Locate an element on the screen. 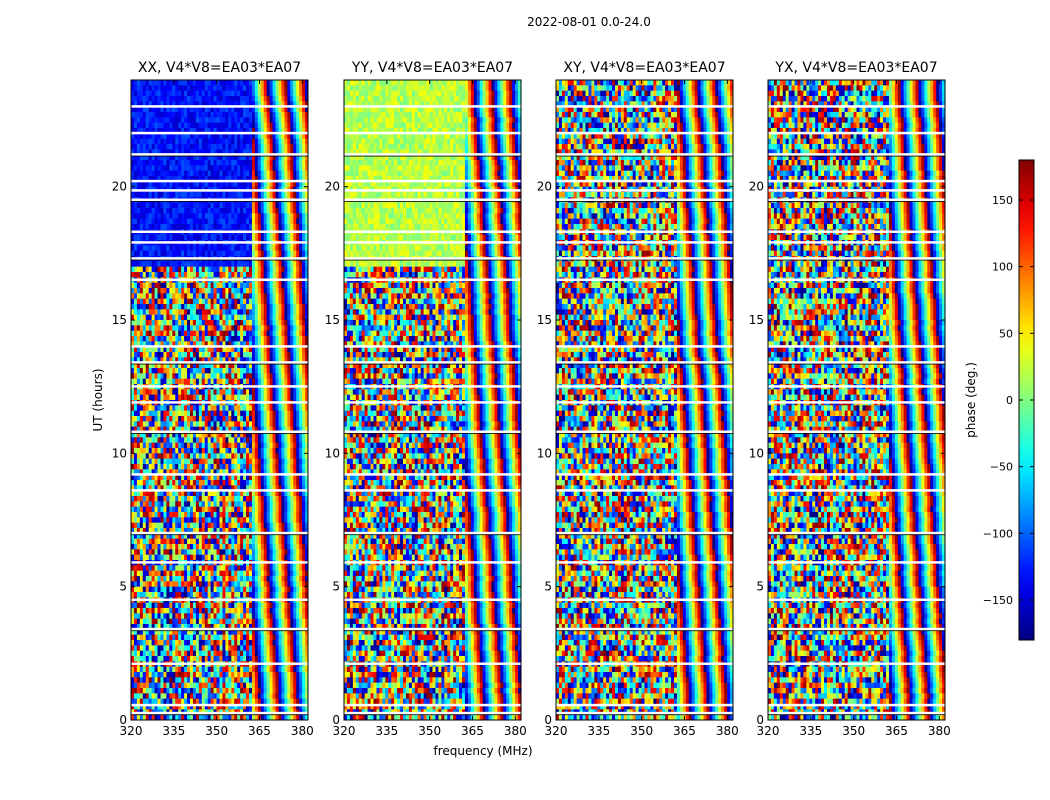  phase-heatmap-xx is located at coordinates (219, 400).